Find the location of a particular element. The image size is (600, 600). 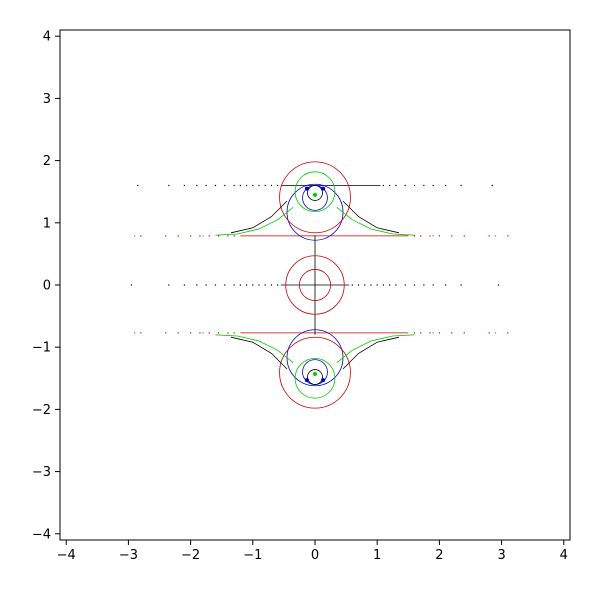

y-tick-label: −2 is located at coordinates (41, 410).